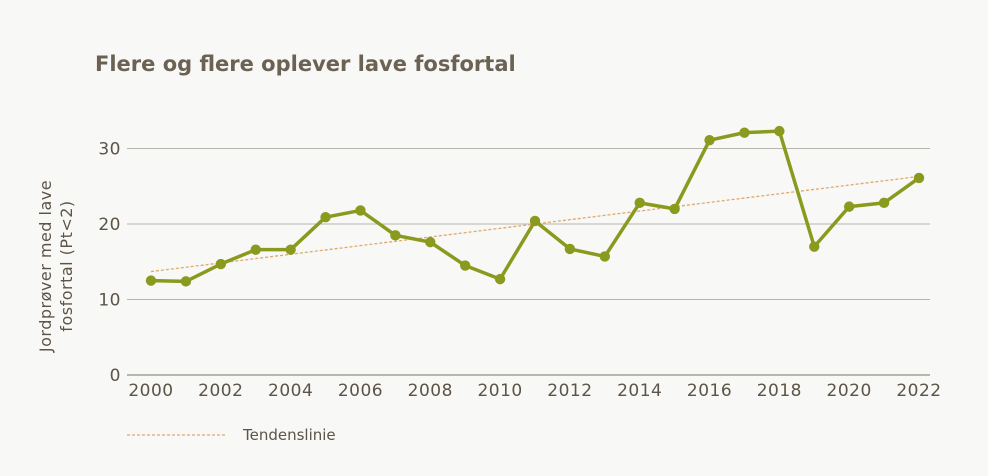  Describe the element at coordinates (430, 391) in the screenshot. I see `x-tick-label: 2008` at that location.